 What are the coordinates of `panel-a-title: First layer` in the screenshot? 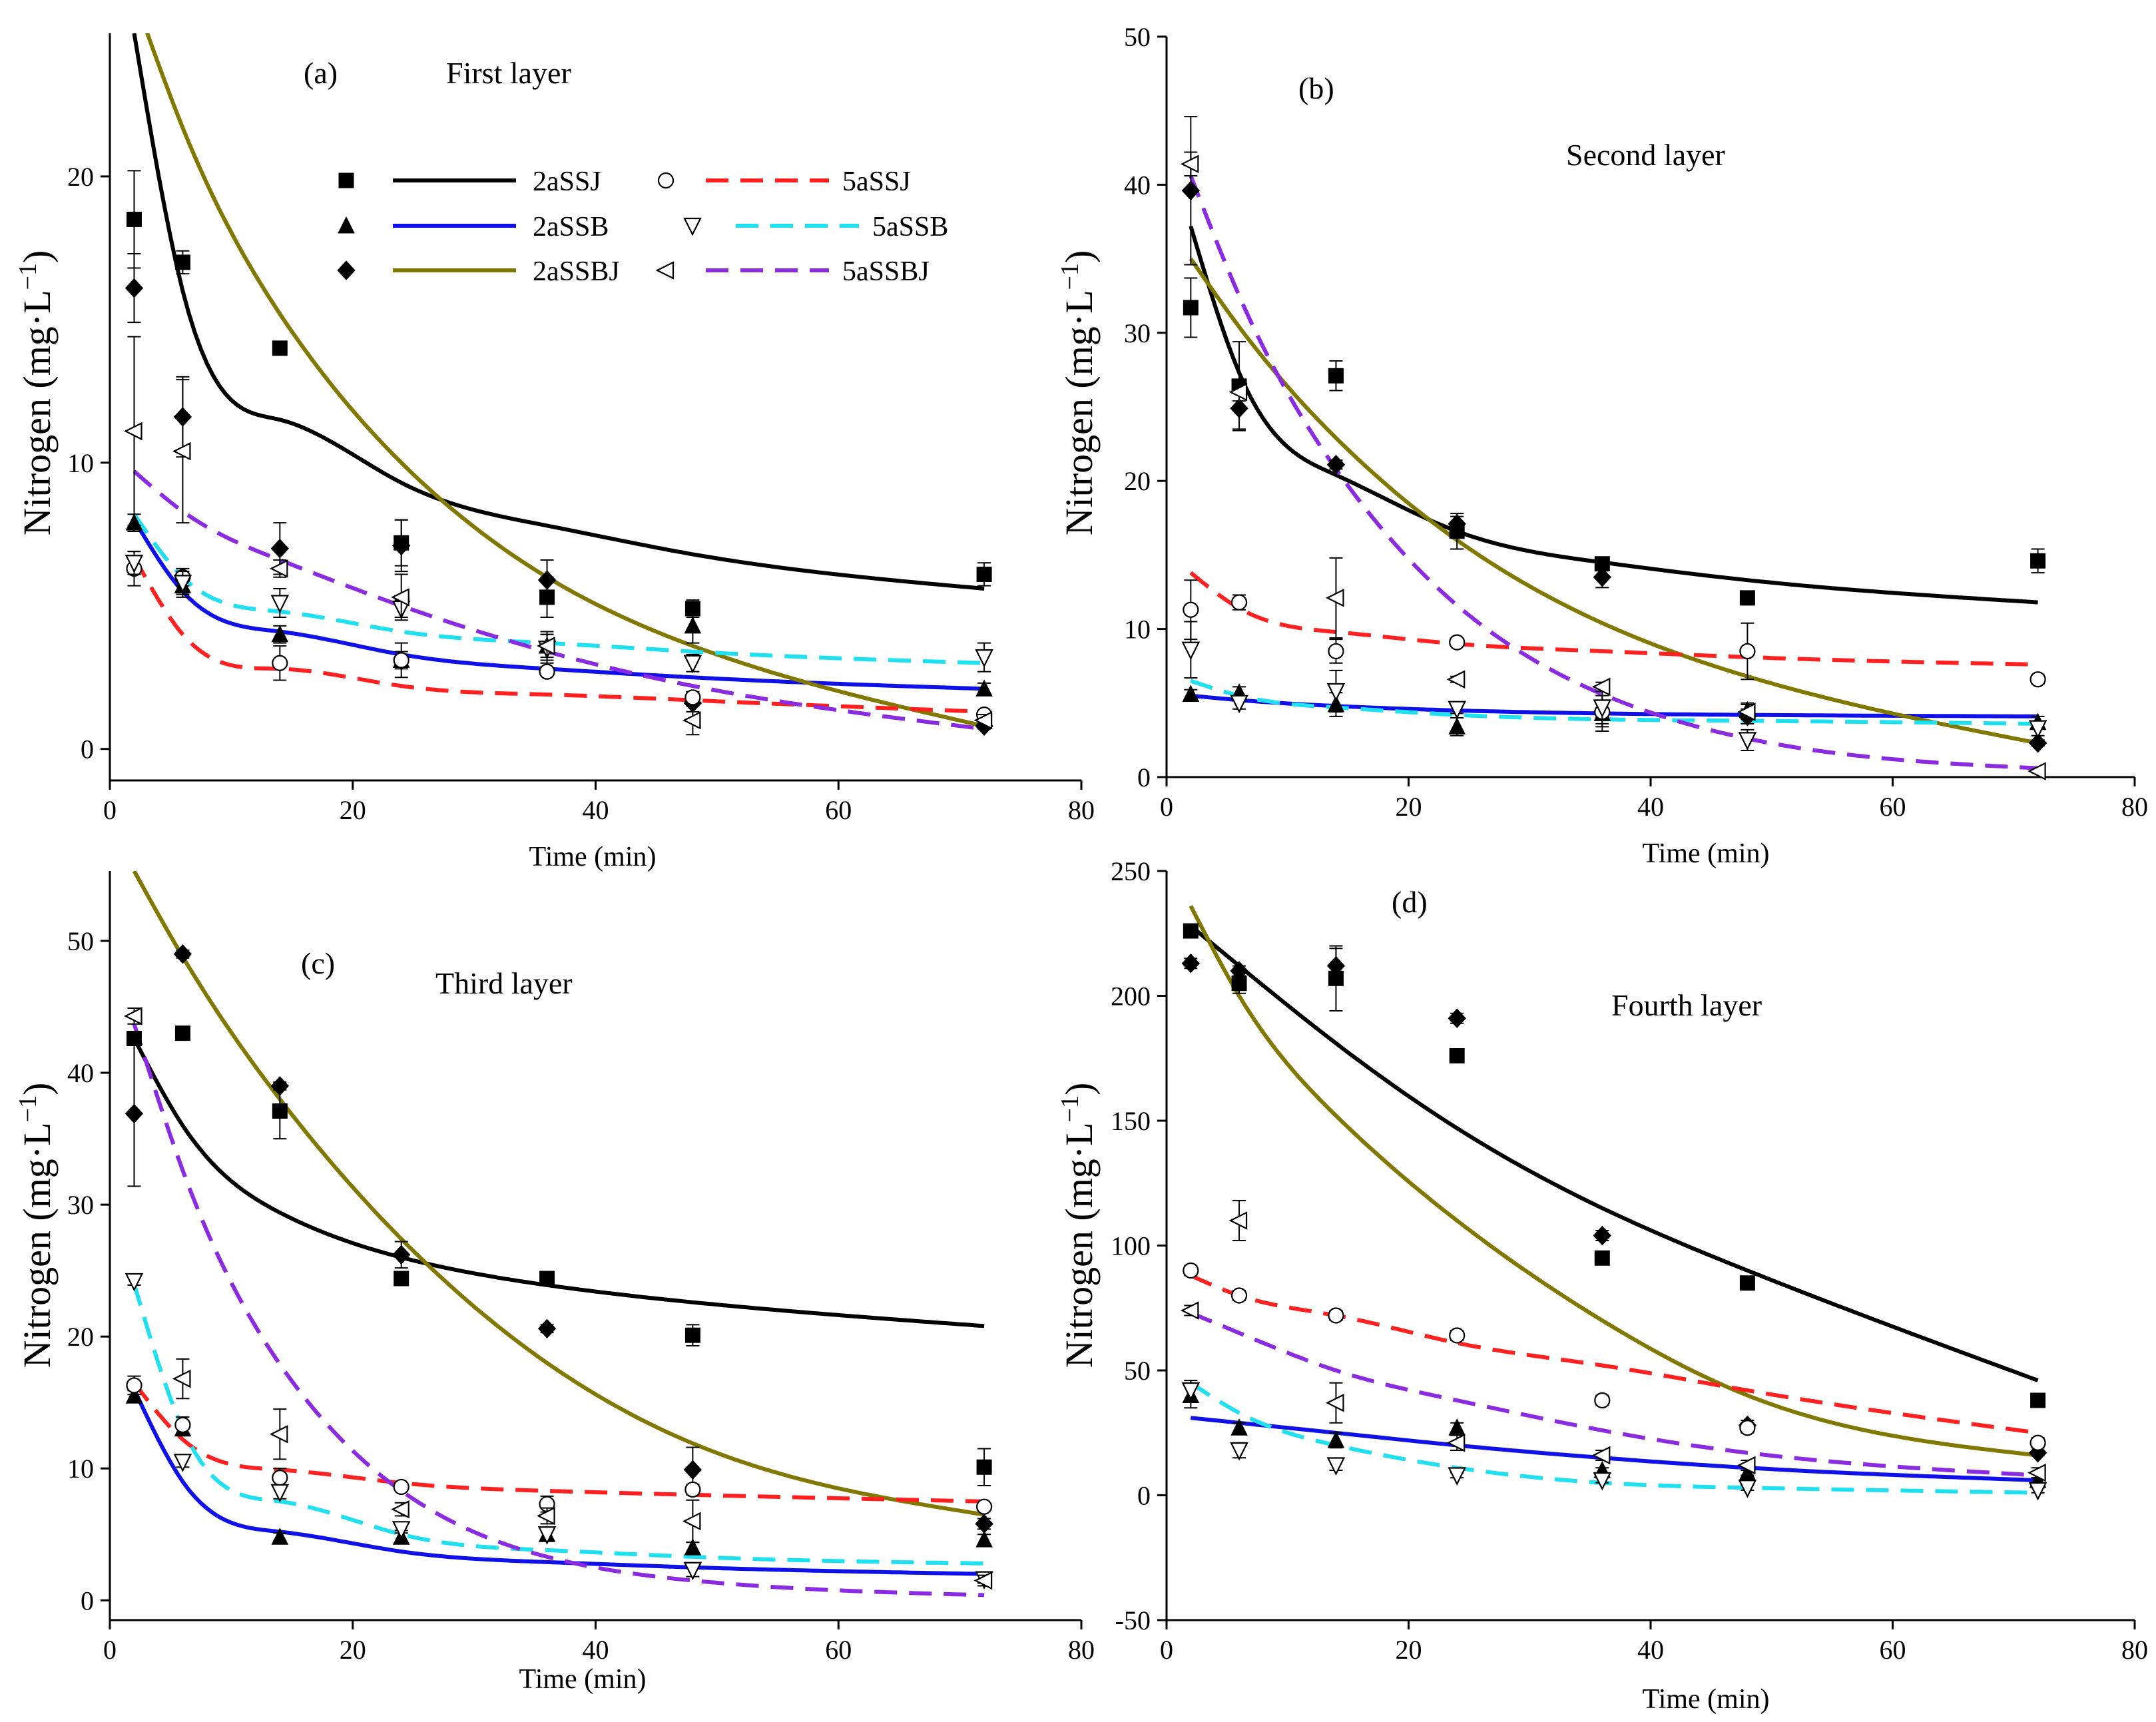 It's located at (508, 73).